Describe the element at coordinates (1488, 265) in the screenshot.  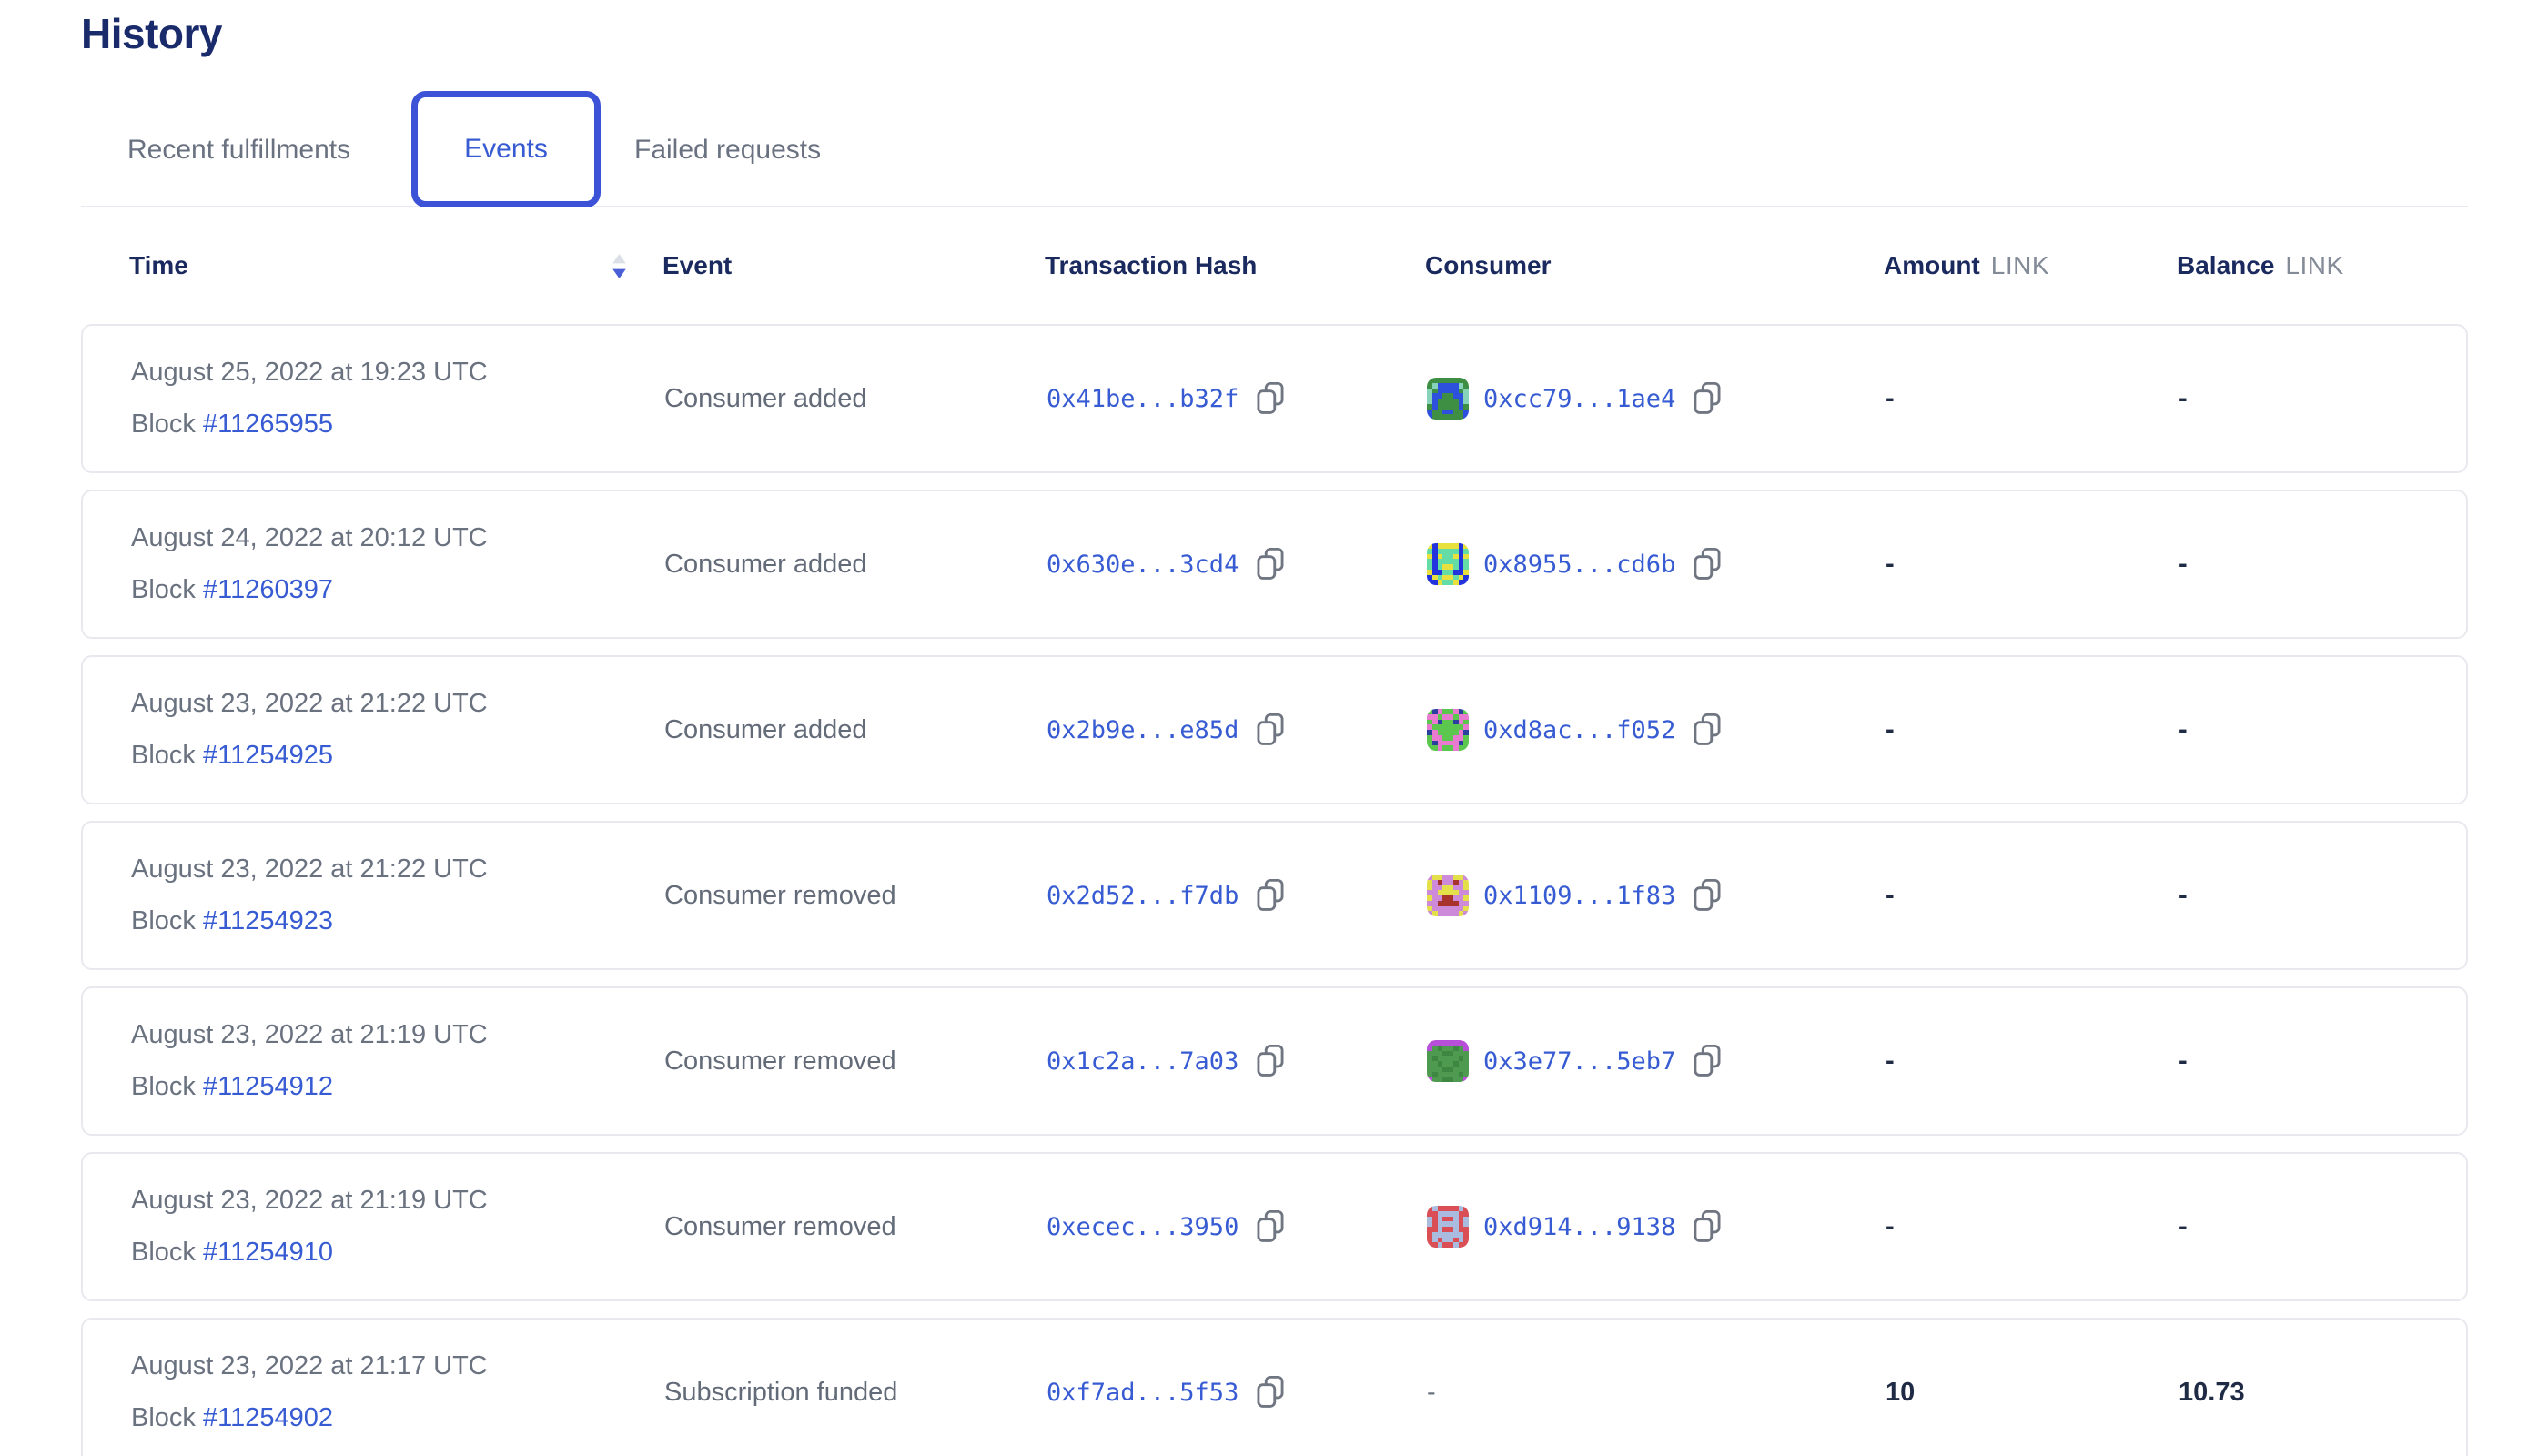
I see `column-header-consumer: Consumer` at that location.